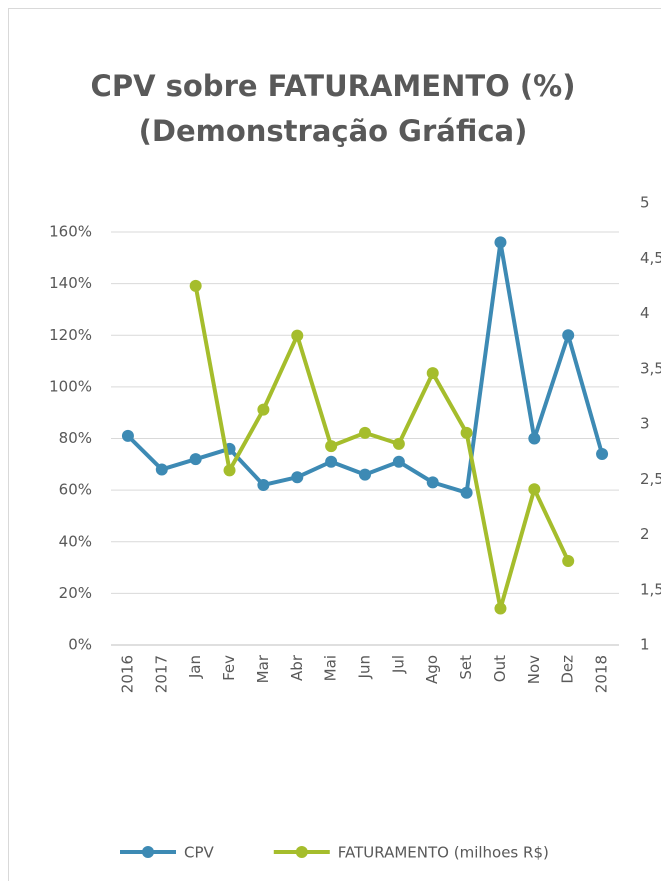 The width and height of the screenshot is (661, 881). I want to click on x-tick-label: Mar, so click(263, 668).